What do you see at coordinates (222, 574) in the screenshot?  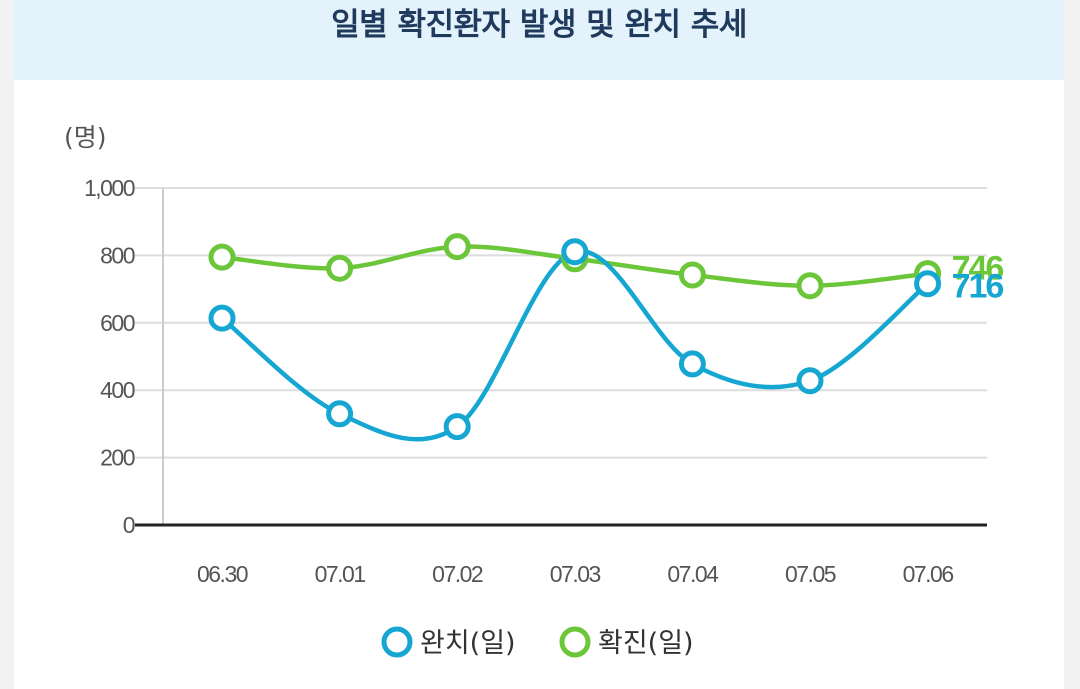 I see `x-tick-label: 06.30` at bounding box center [222, 574].